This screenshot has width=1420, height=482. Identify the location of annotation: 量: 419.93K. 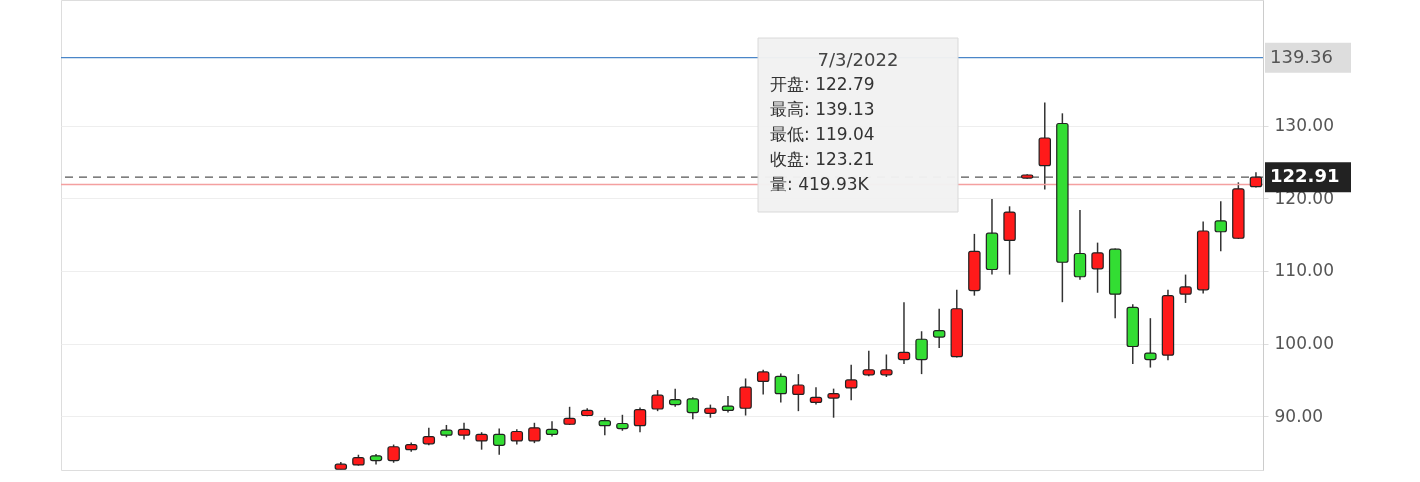
(820, 184).